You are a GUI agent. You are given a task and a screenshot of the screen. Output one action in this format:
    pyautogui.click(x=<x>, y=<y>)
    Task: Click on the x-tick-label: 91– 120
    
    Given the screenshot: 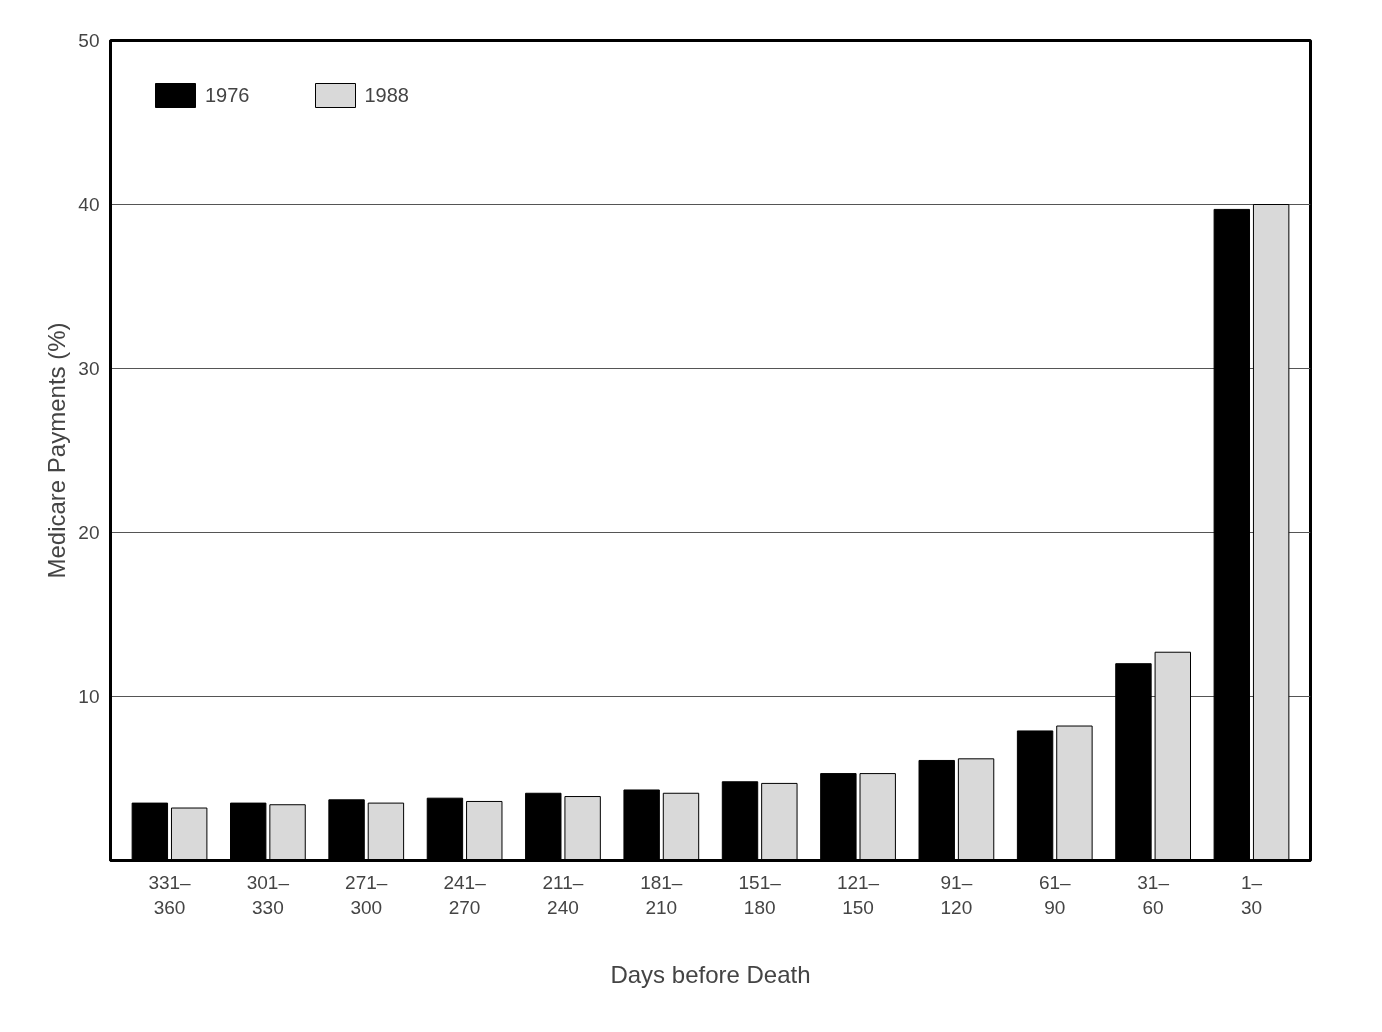 What is the action you would take?
    pyautogui.click(x=956, y=894)
    